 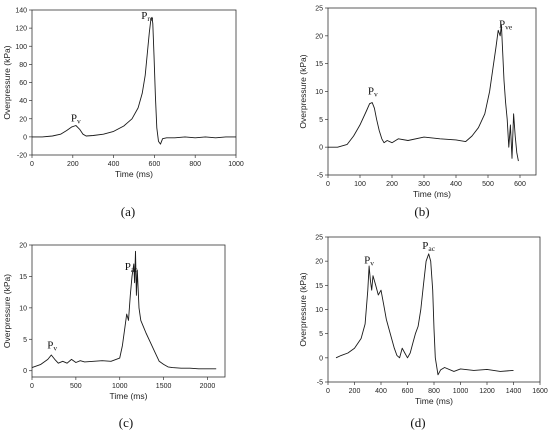 I want to click on y-tick-label-d-6: 25, so click(x=319, y=238).